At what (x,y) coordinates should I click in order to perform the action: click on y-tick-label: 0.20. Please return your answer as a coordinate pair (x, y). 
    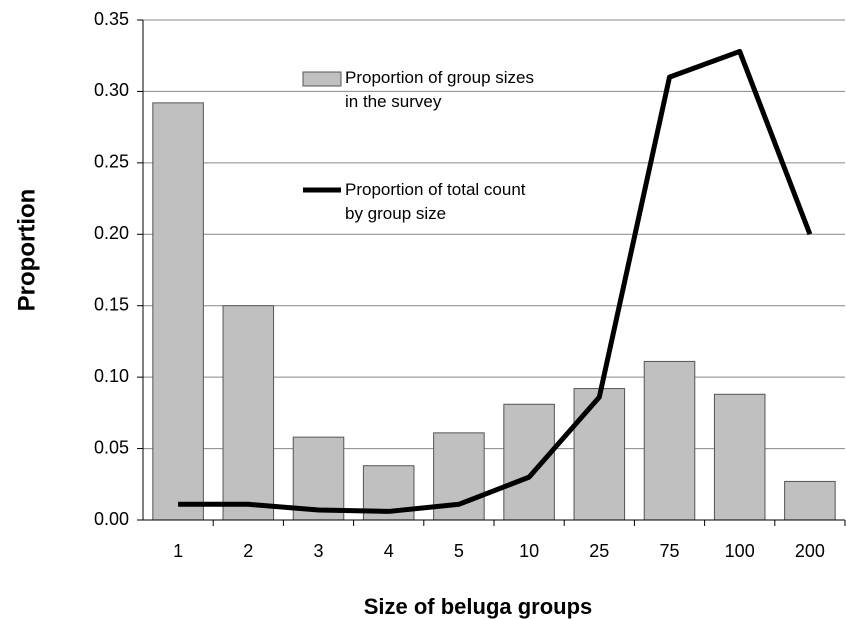
    Looking at the image, I should click on (111, 233).